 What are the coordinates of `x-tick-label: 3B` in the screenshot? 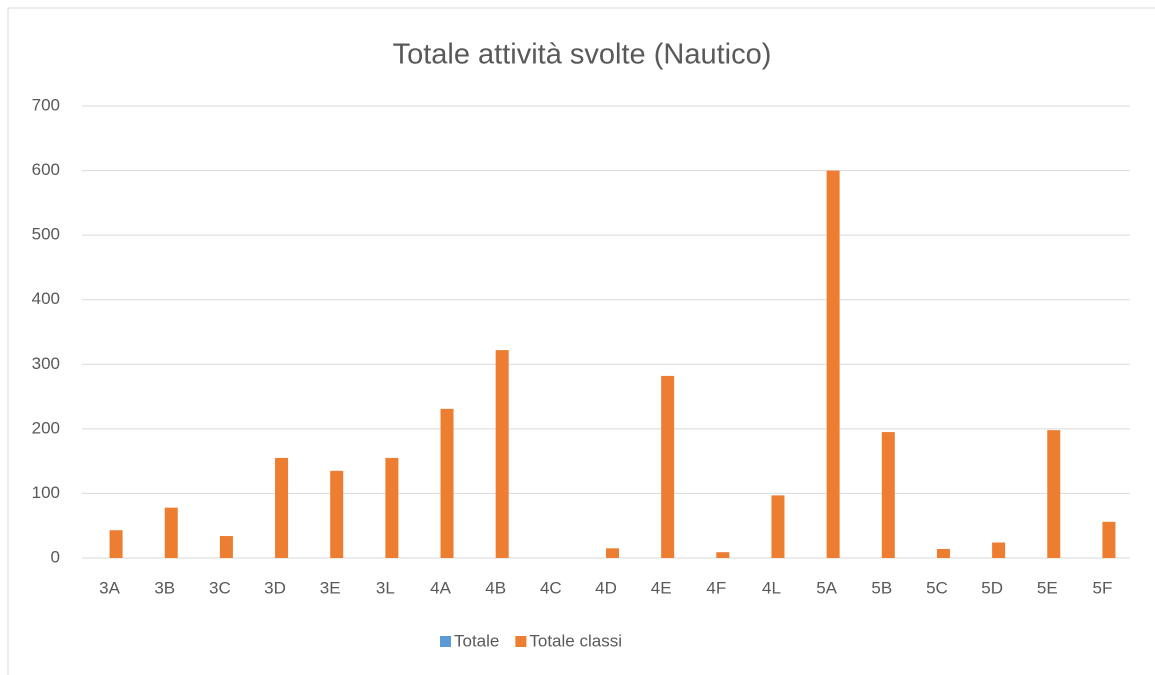 It's located at (164, 587).